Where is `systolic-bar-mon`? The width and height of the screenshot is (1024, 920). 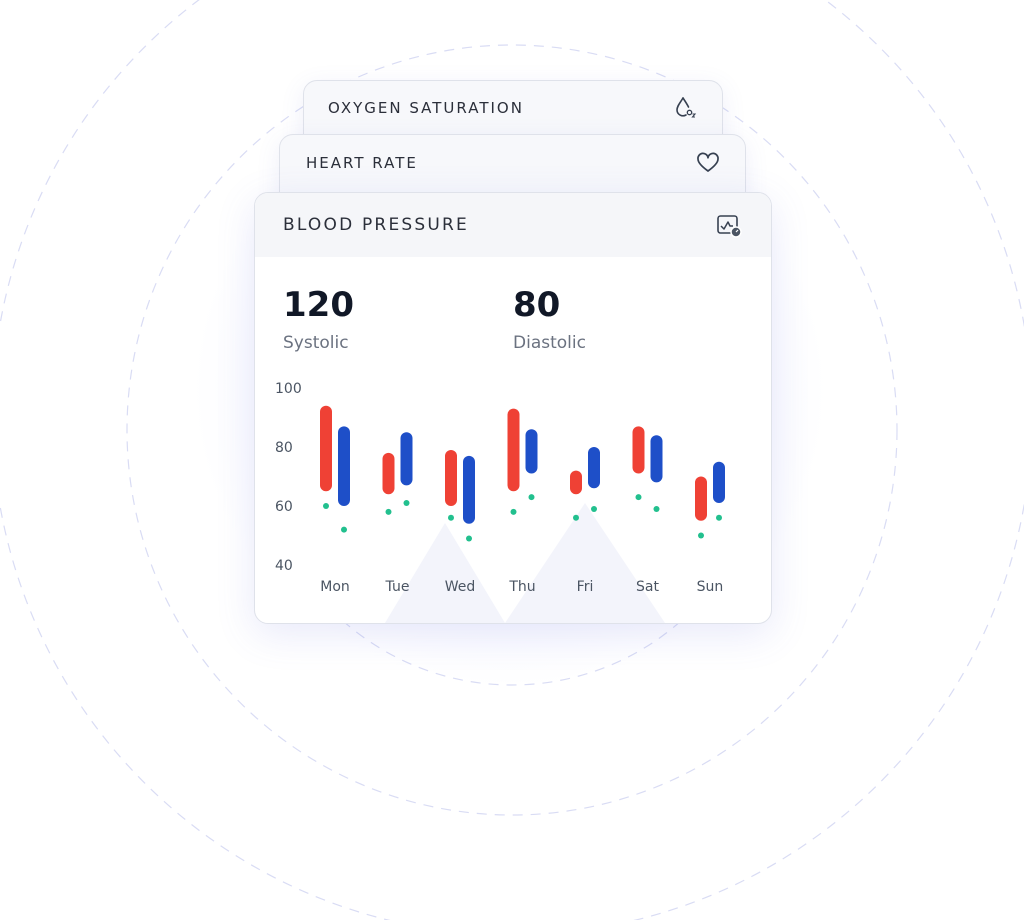
systolic-bar-mon is located at coordinates (326, 448).